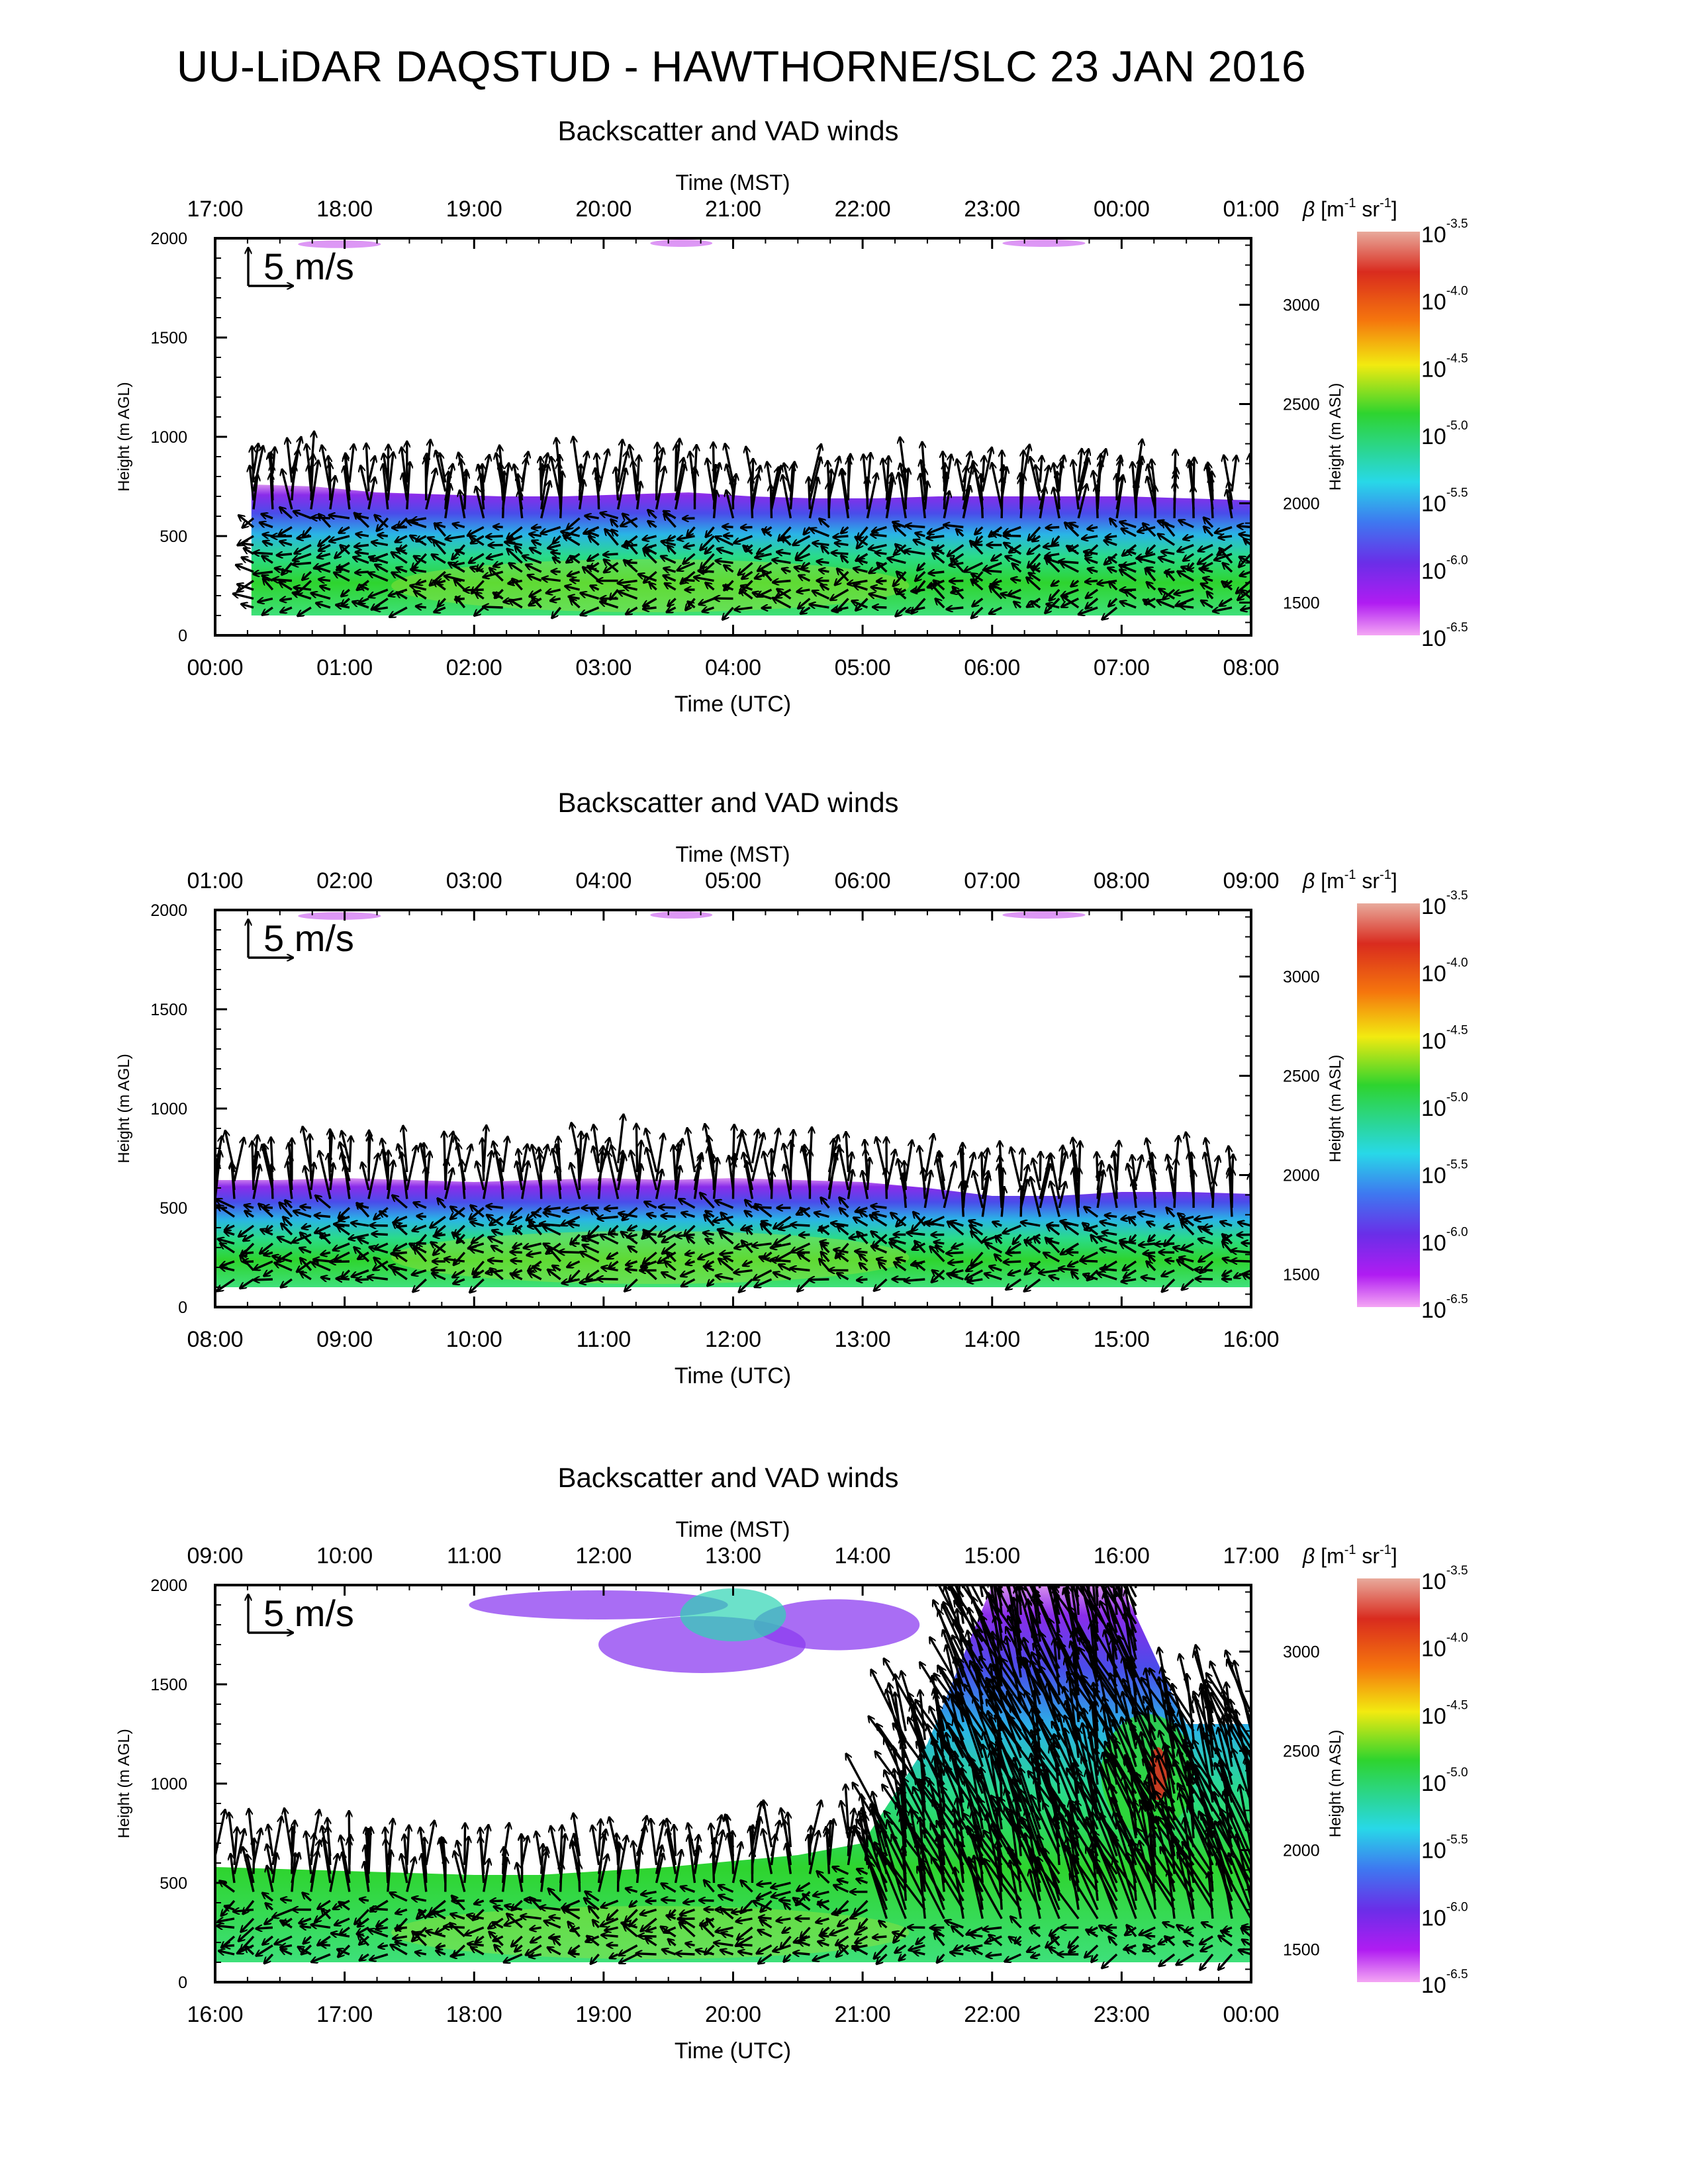 This screenshot has height=2184, width=1688. Describe the element at coordinates (1444, 1308) in the screenshot. I see `colorbar-tick-label: 10-6.5` at that location.